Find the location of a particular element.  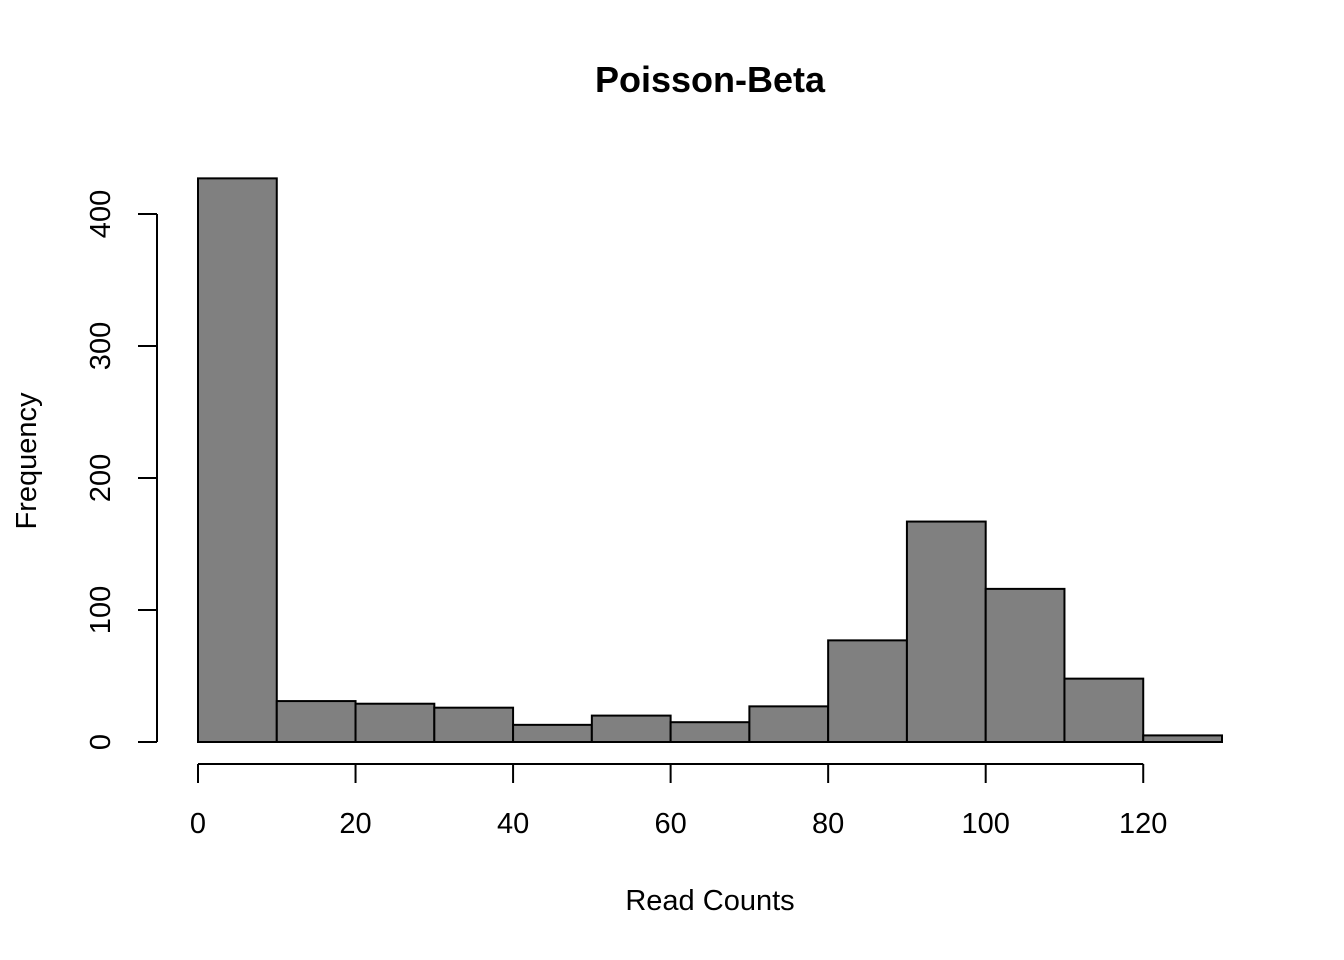

x-tick-label: 120 is located at coordinates (1143, 824).